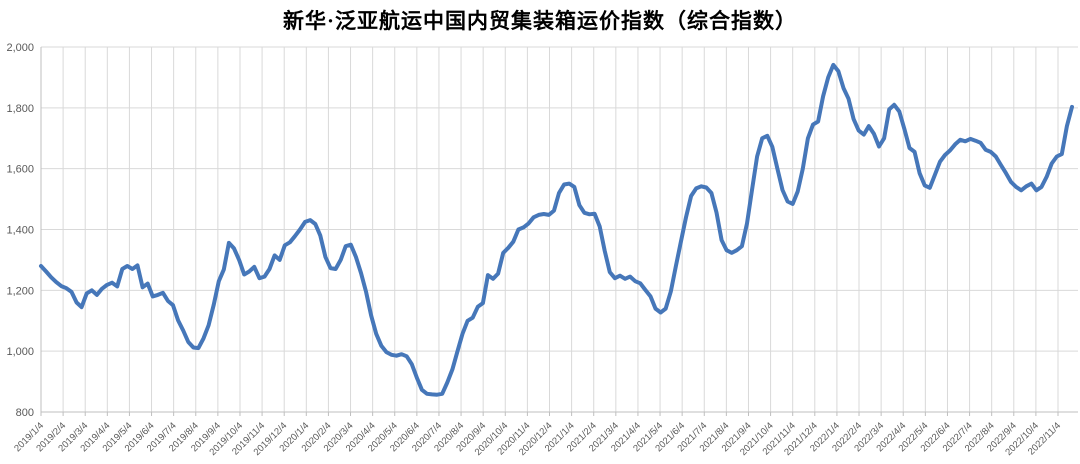 This screenshot has width=1080, height=464. I want to click on y-axis-label: 1,600, so click(20, 170).